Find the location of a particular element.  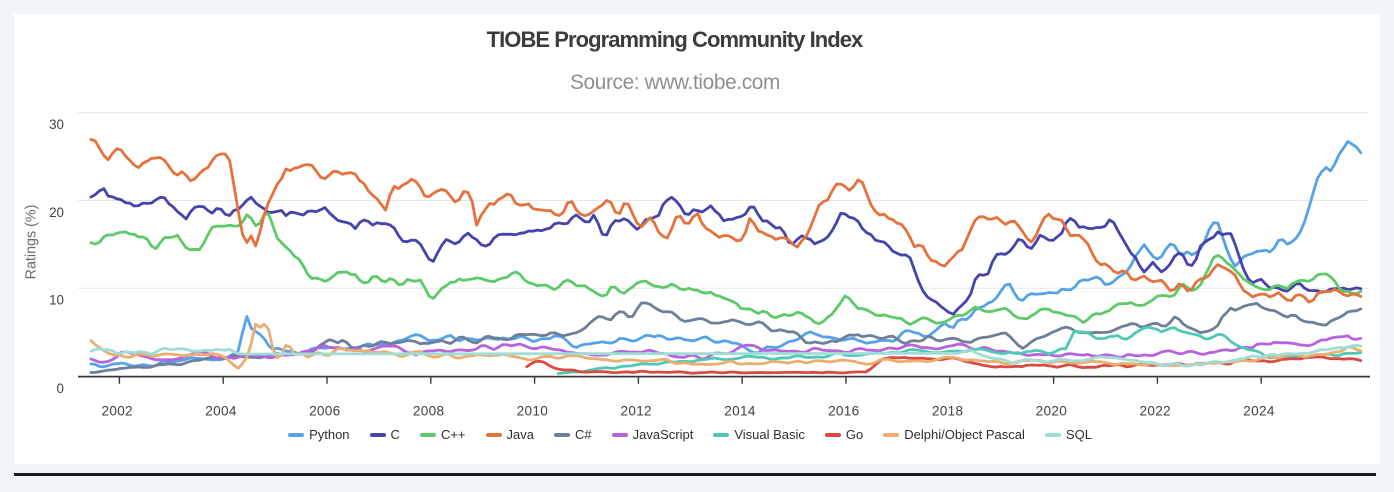

svg-text: 2008 is located at coordinates (428, 411).